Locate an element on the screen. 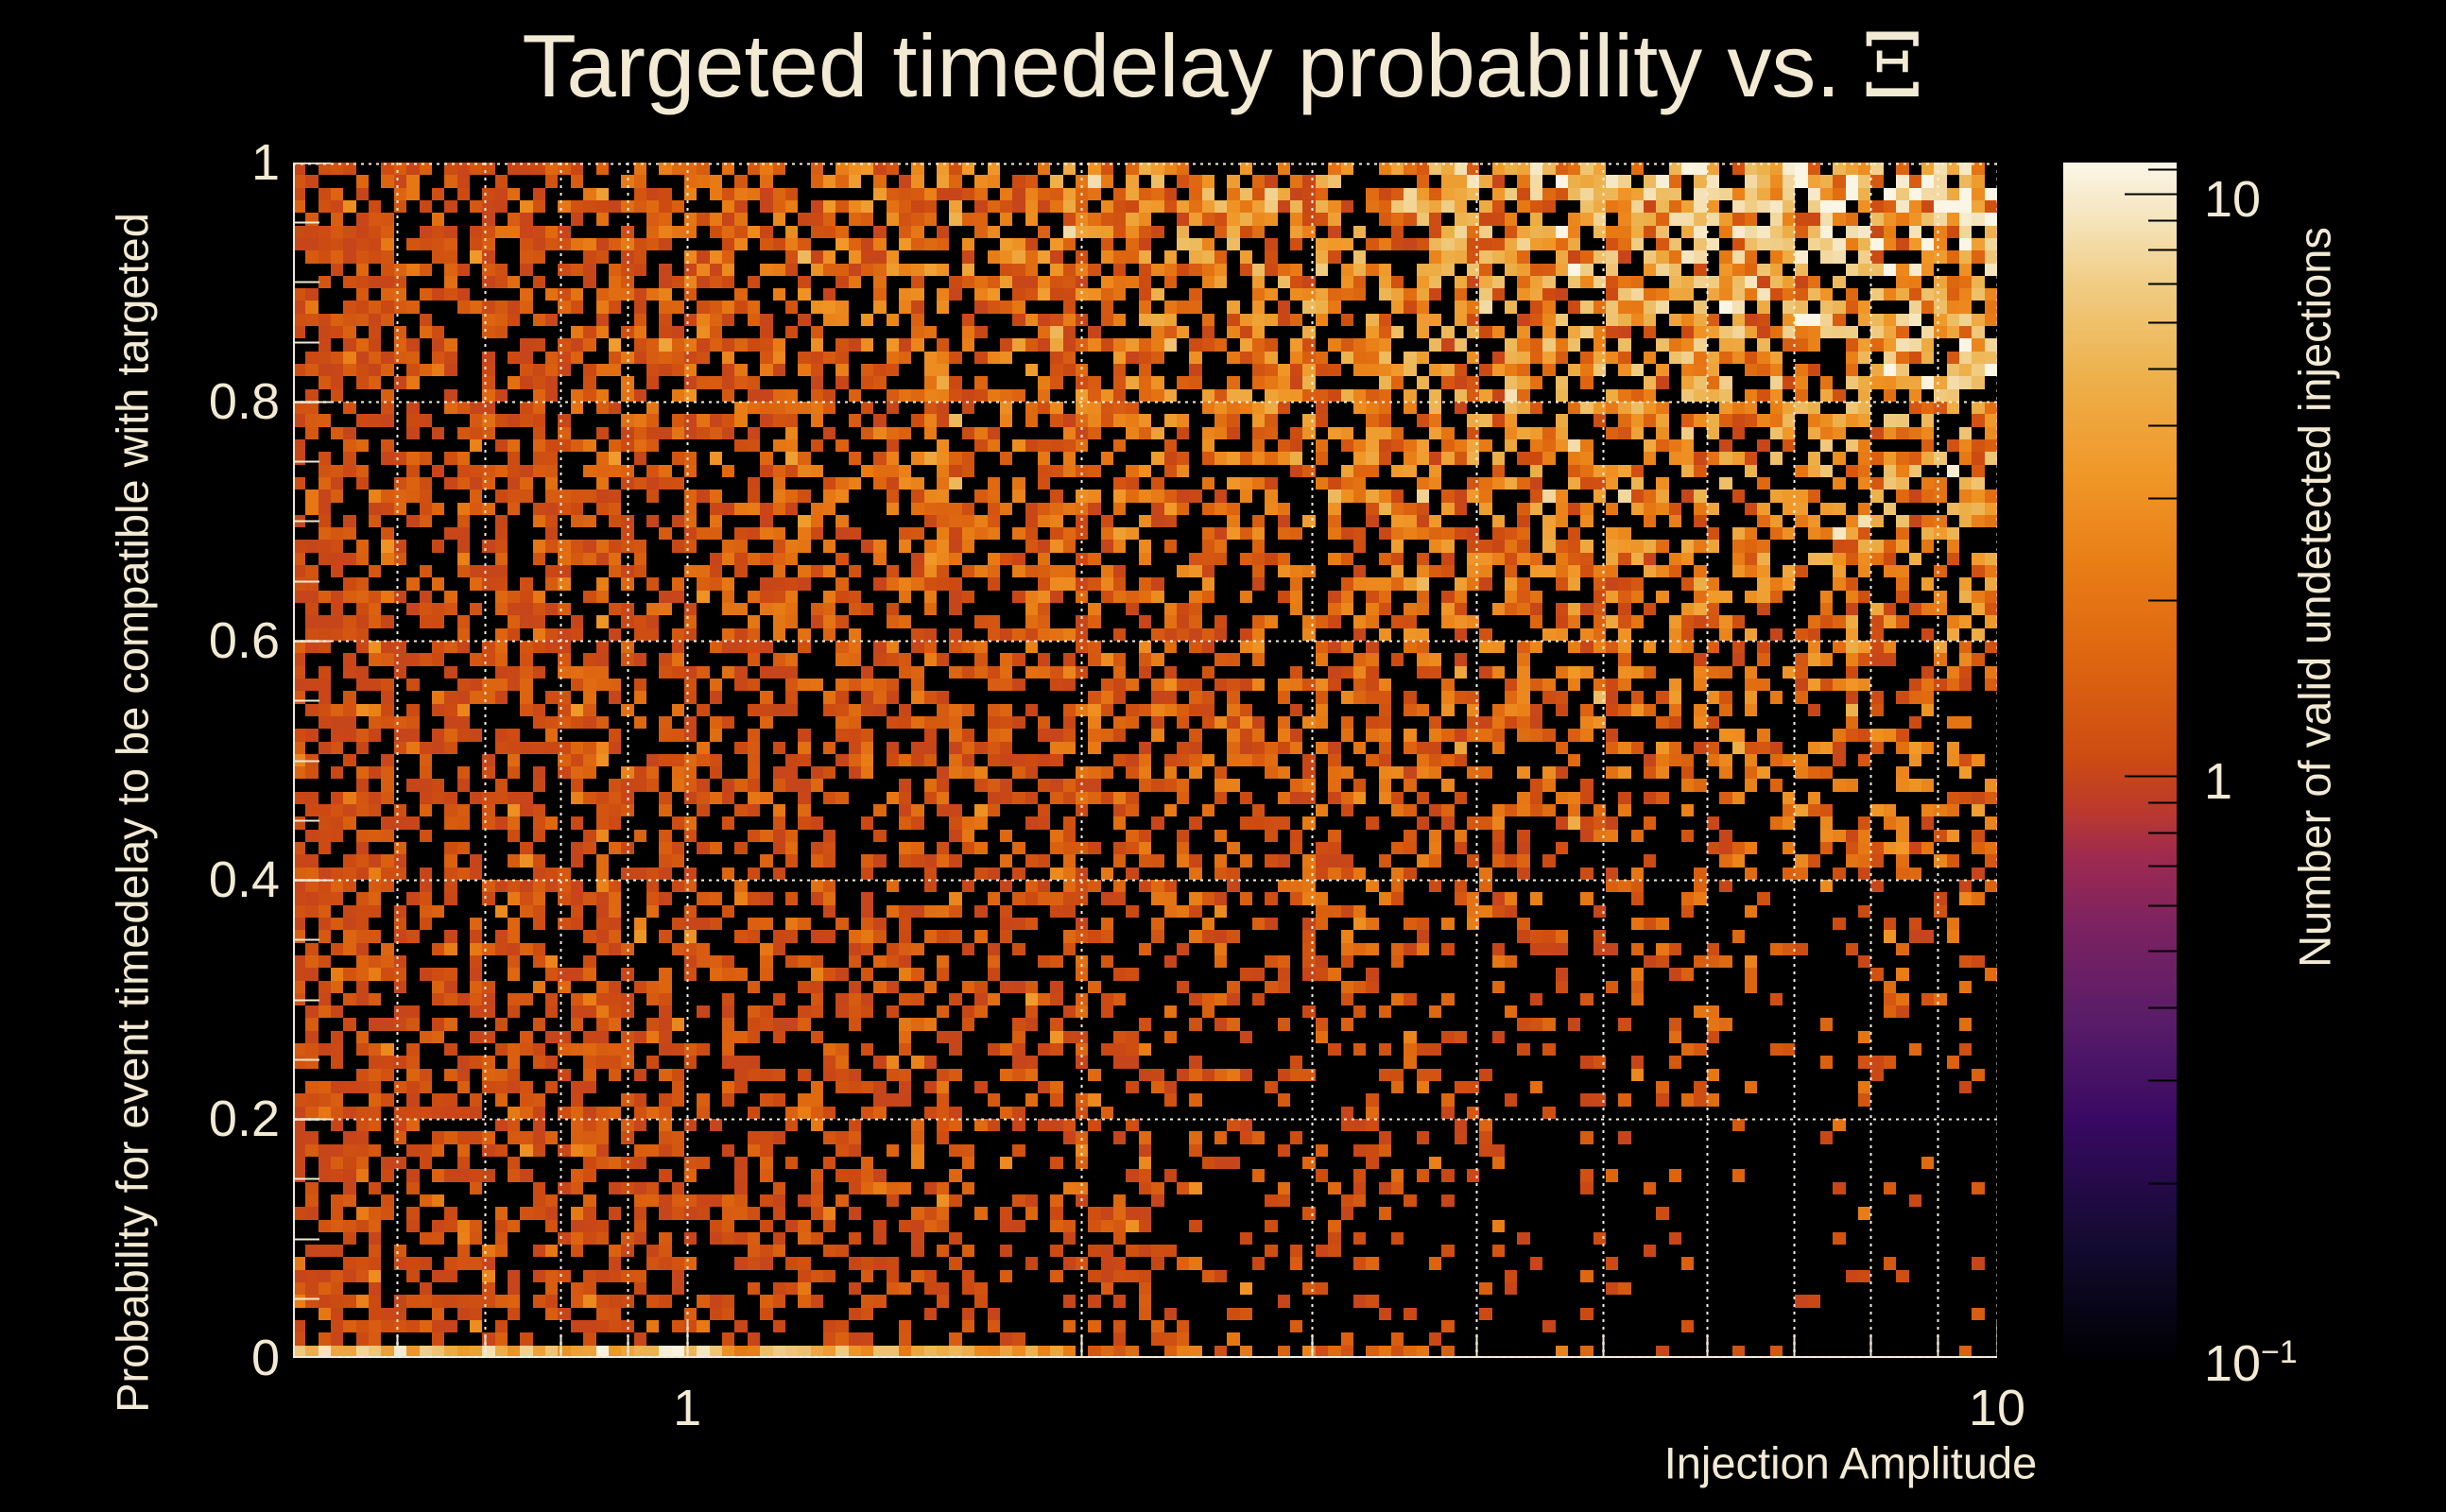 Image resolution: width=2446 pixels, height=1512 pixels. colorbar-tick-label: 10 is located at coordinates (2233, 199).